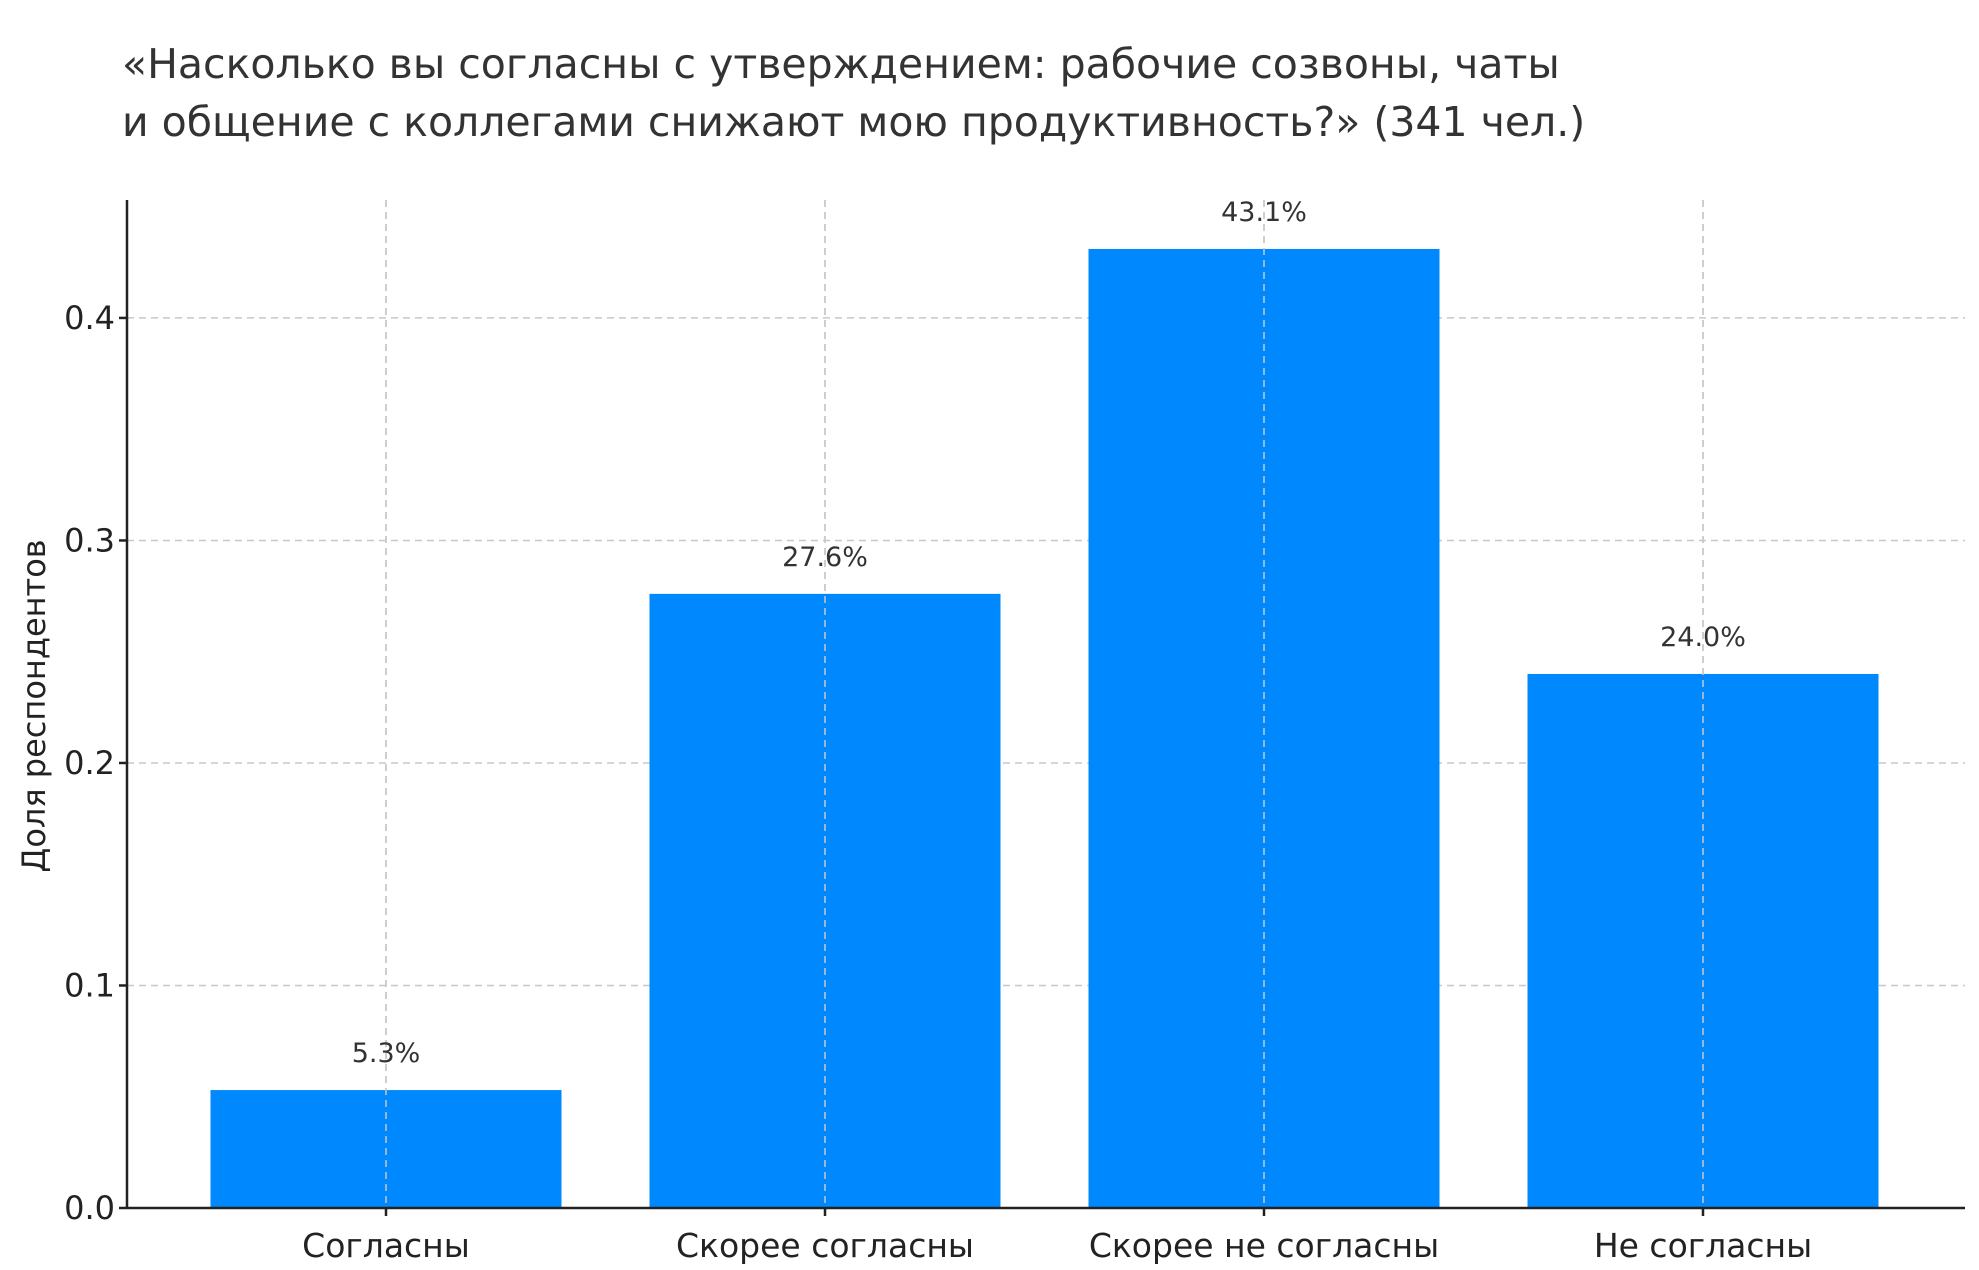  Describe the element at coordinates (89, 318) in the screenshot. I see `y-tick-label-4: 0.4` at that location.